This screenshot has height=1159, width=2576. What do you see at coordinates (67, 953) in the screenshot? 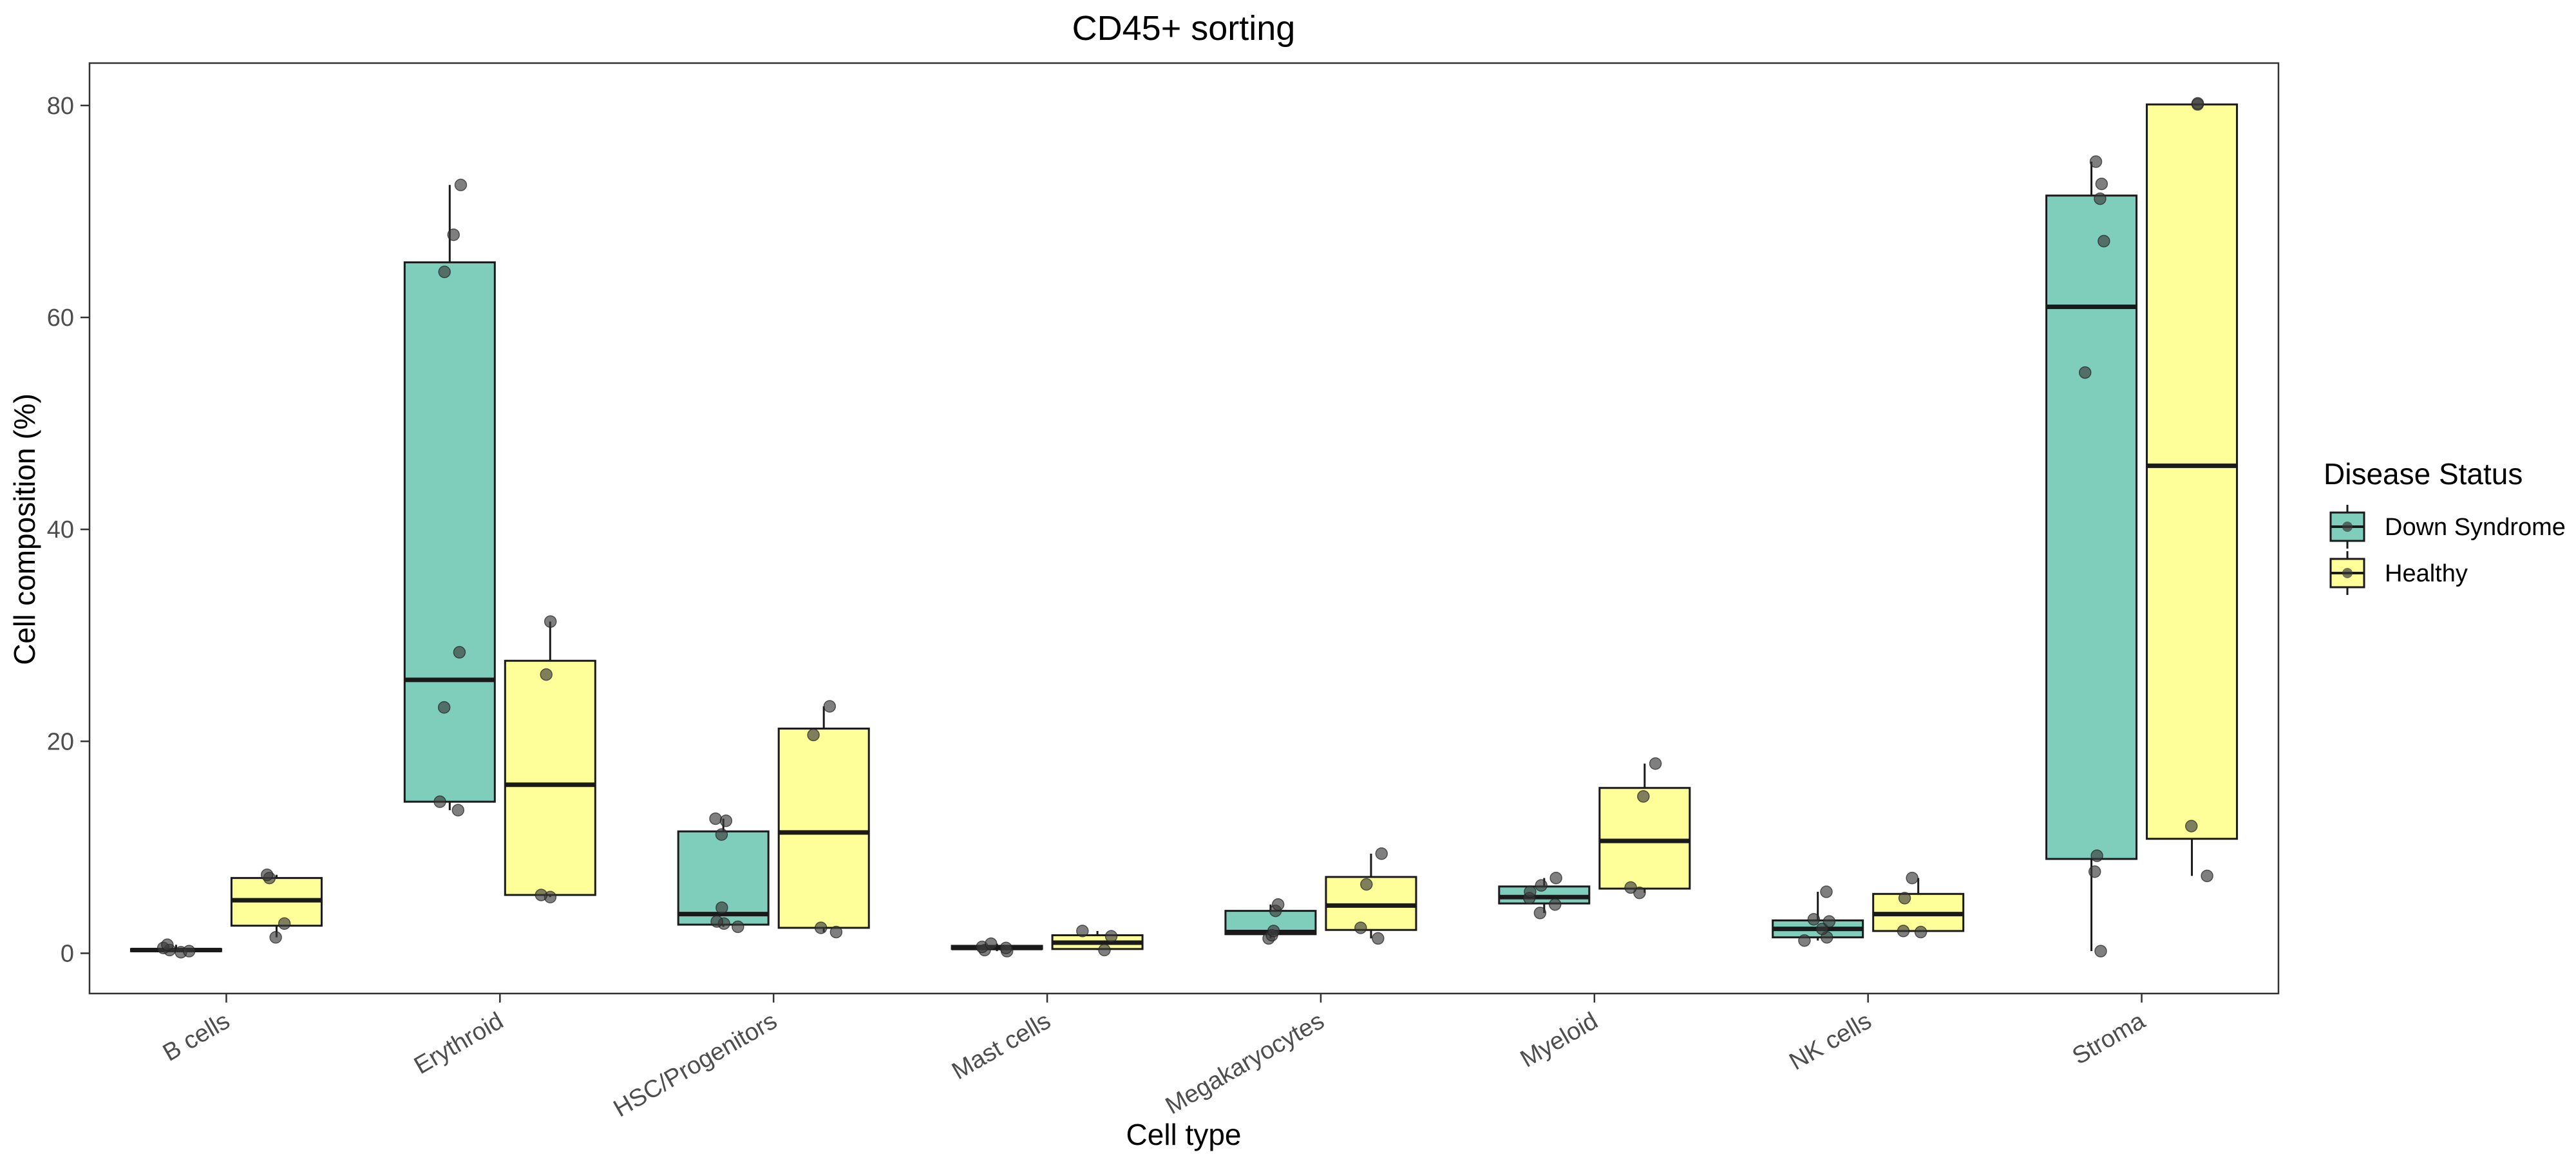
I see `y-tick-label: 0` at bounding box center [67, 953].